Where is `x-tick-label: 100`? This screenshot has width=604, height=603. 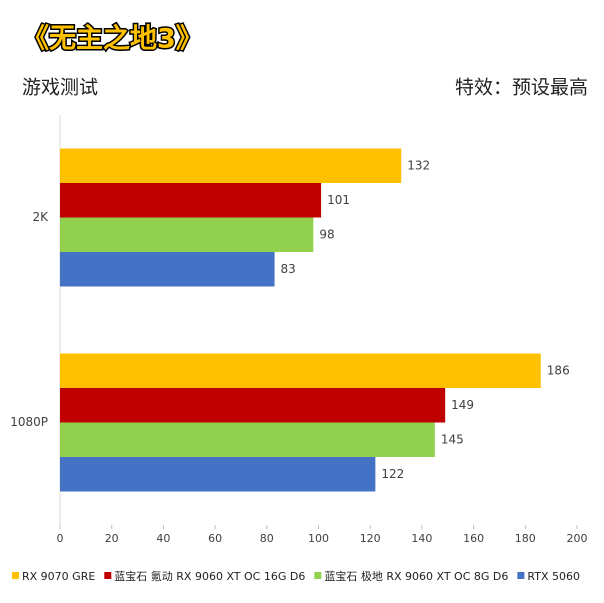
x-tick-label: 100 is located at coordinates (318, 538).